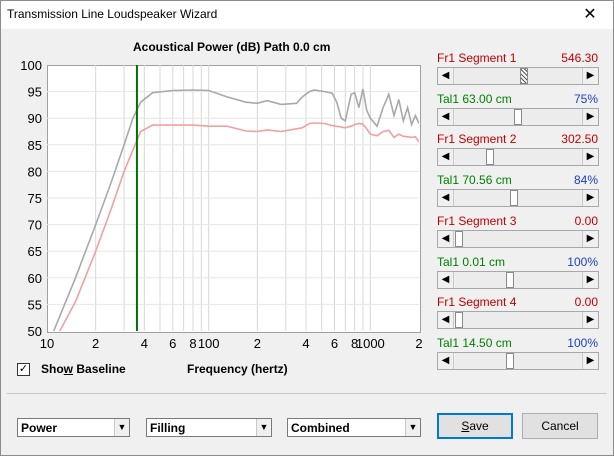 The width and height of the screenshot is (614, 456). What do you see at coordinates (23, 369) in the screenshot?
I see `show-baseline-checkbox: ✓` at bounding box center [23, 369].